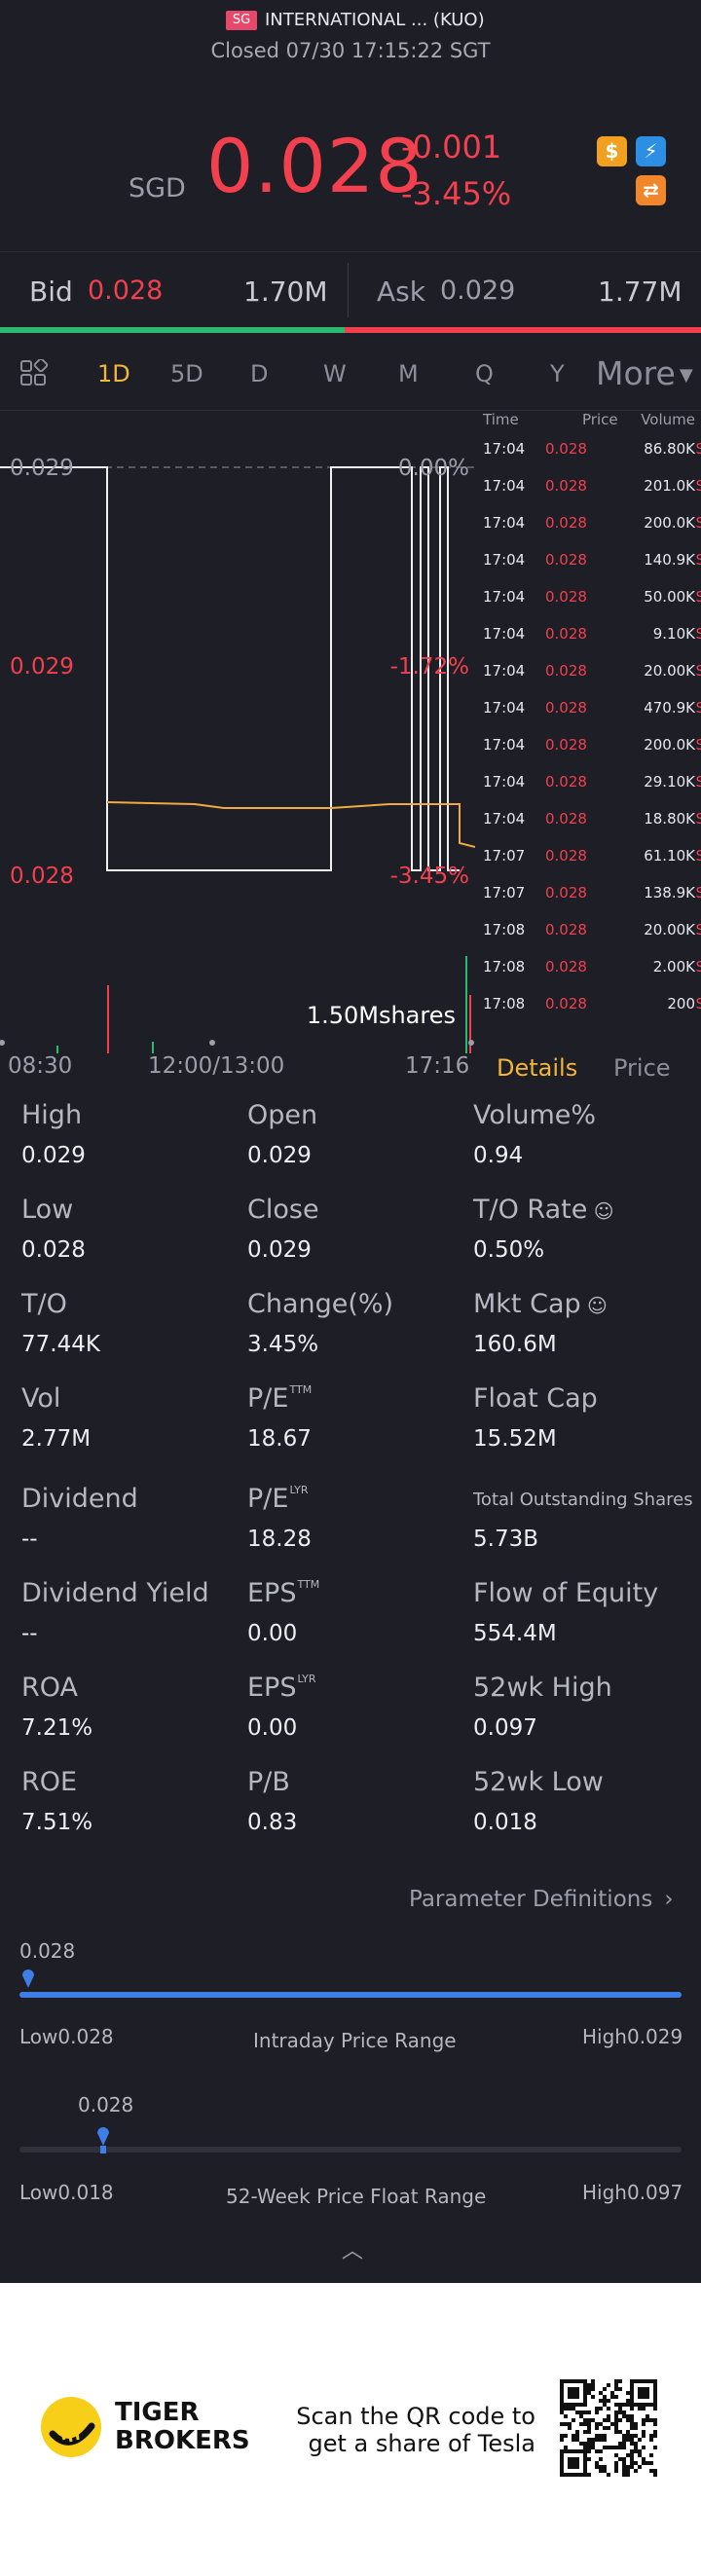  What do you see at coordinates (651, 190) in the screenshot?
I see `swap-icon: ⇄` at bounding box center [651, 190].